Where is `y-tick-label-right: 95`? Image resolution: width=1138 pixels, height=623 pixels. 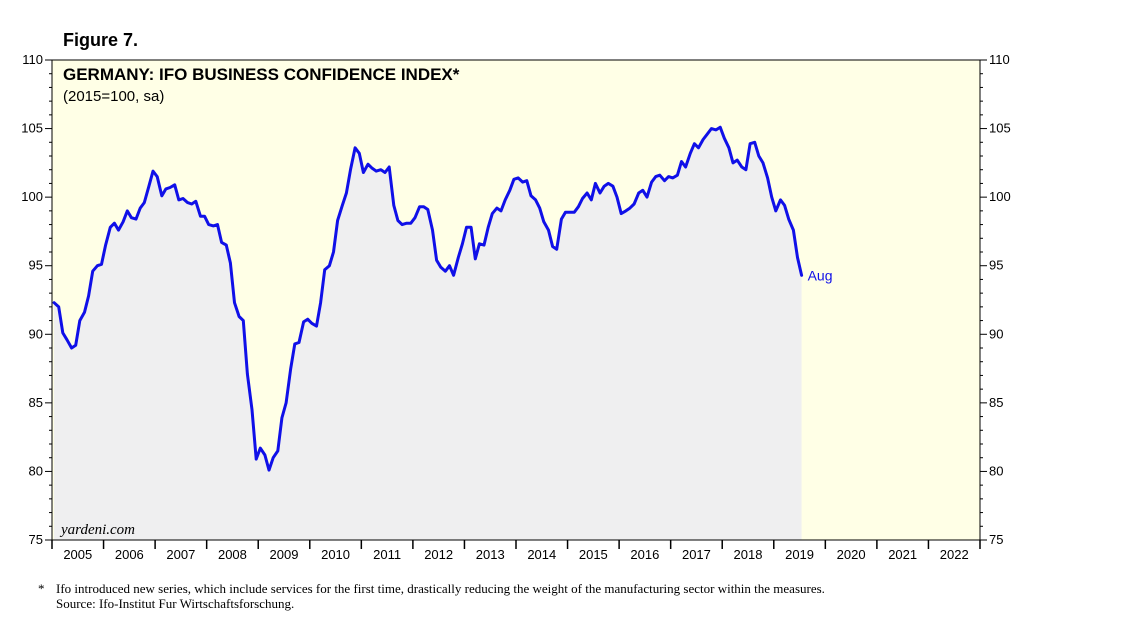 y-tick-label-right: 95 is located at coordinates (996, 265).